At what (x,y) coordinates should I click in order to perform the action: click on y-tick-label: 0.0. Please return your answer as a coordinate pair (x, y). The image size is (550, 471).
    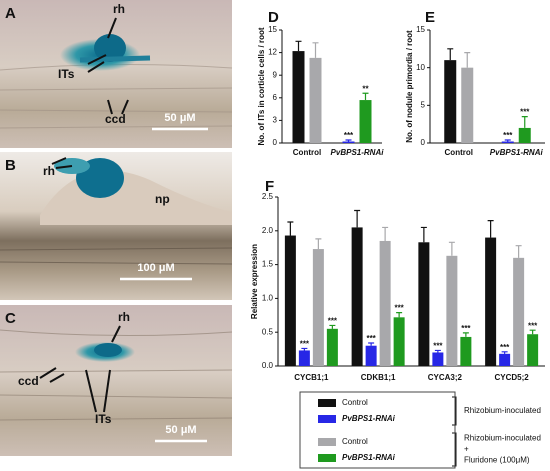
    Looking at the image, I should click on (268, 365).